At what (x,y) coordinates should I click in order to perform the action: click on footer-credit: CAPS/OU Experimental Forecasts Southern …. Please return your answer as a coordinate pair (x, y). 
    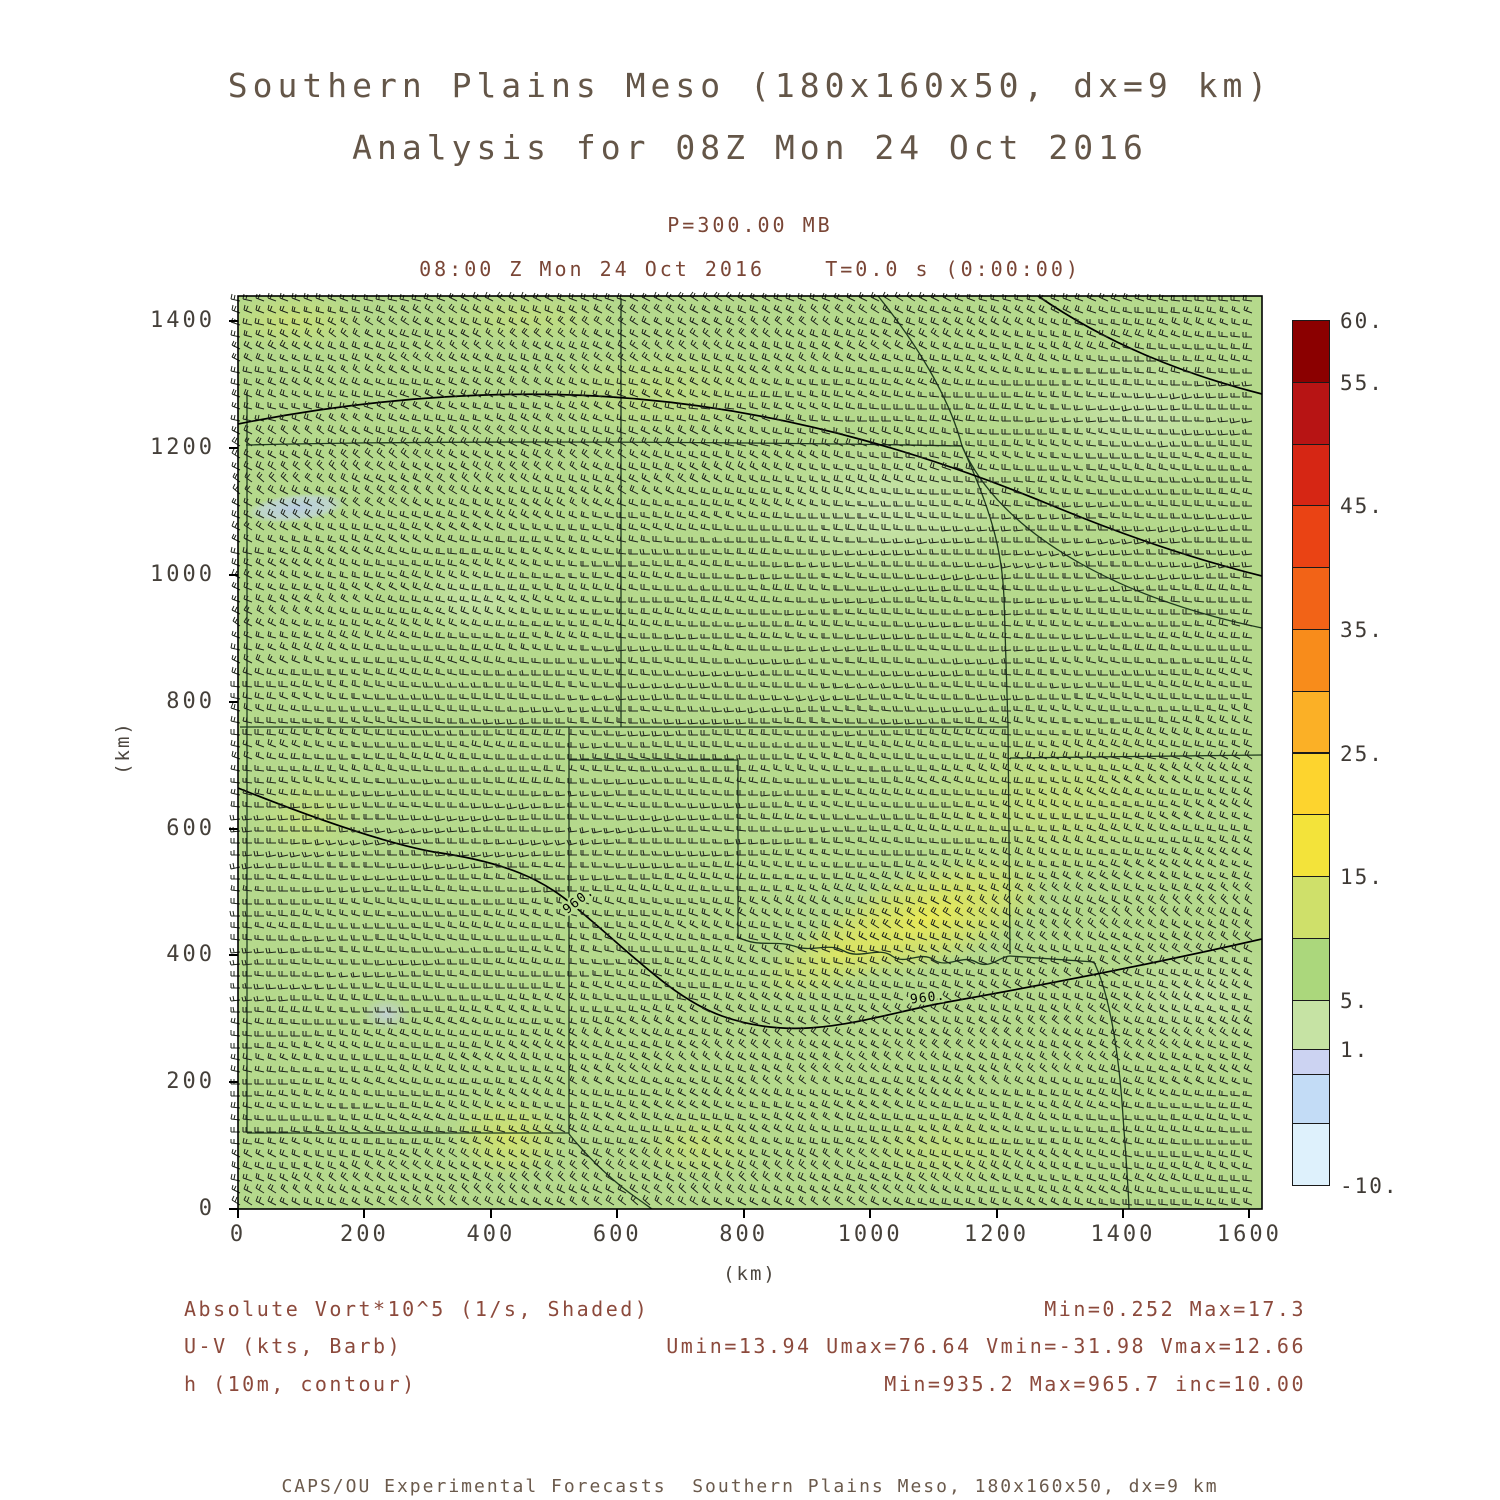
    Looking at the image, I should click on (750, 1486).